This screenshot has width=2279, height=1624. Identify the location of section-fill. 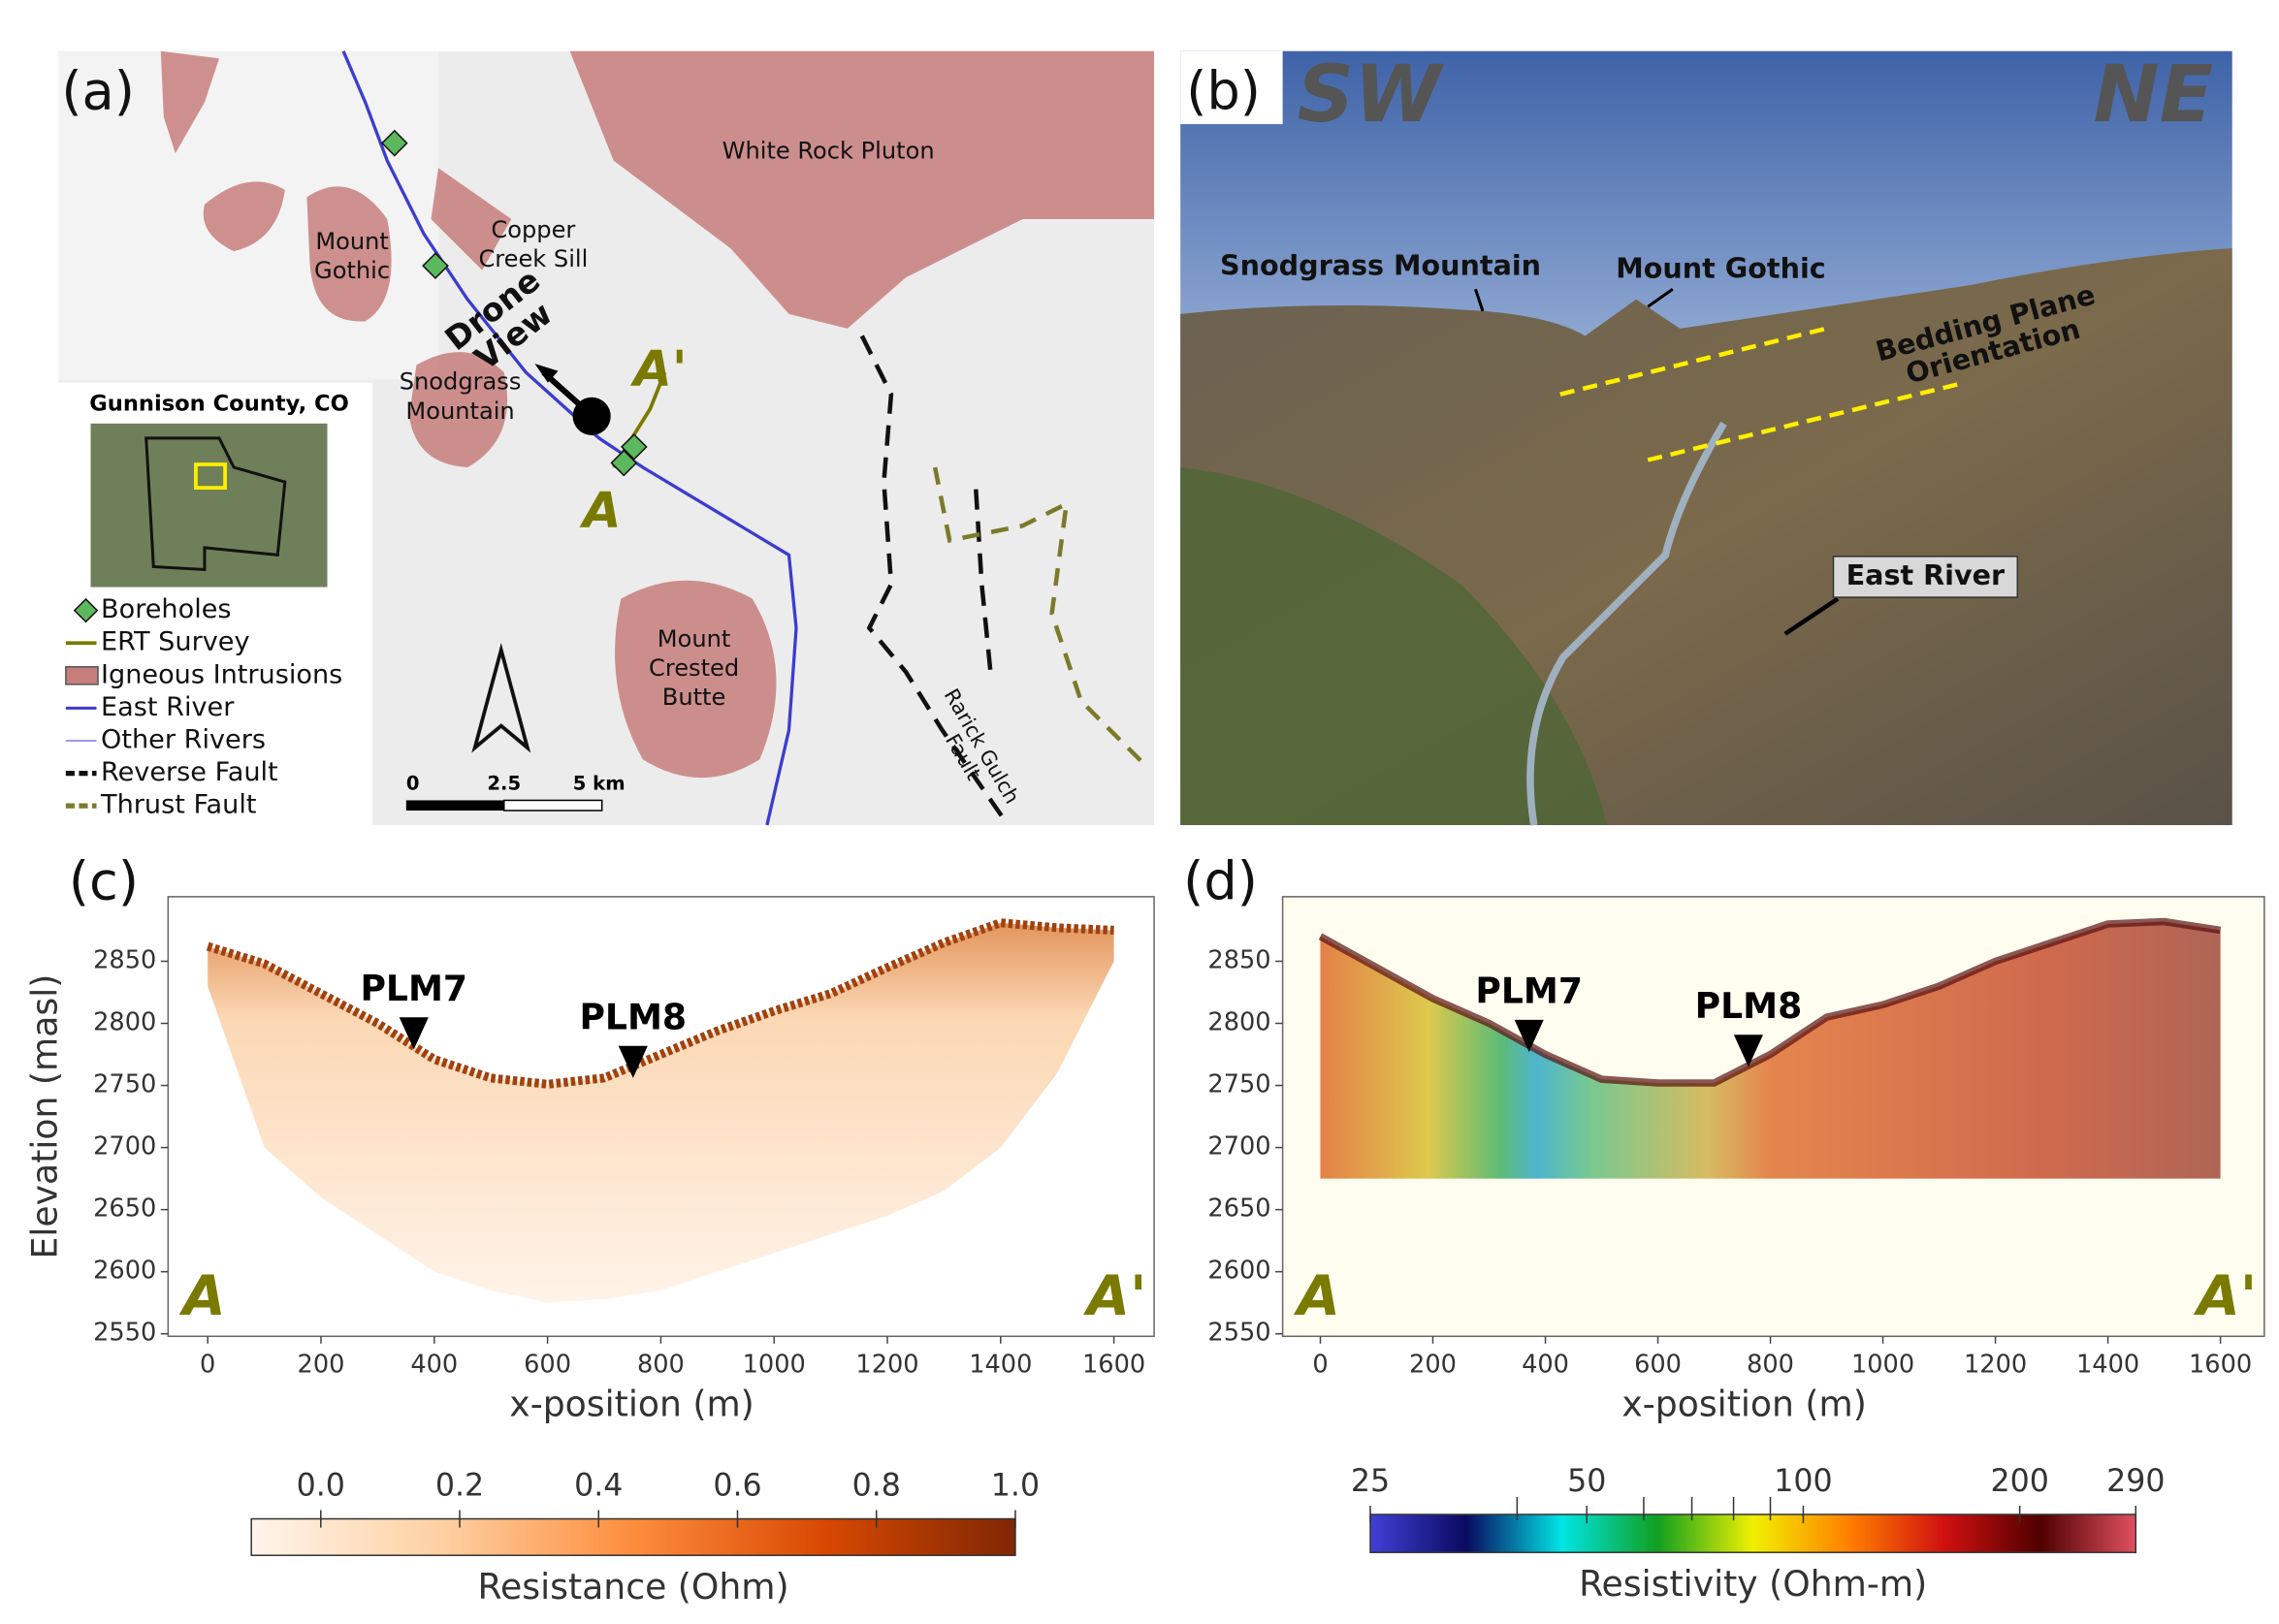
(661, 1112).